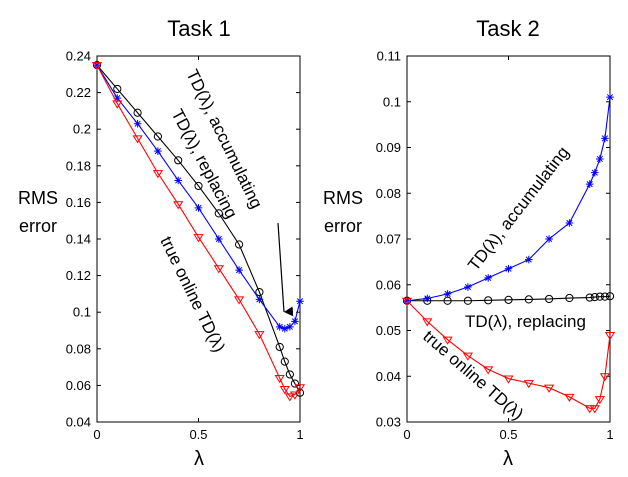 Image resolution: width=628 pixels, height=477 pixels. What do you see at coordinates (508, 434) in the screenshot?
I see `task2-xtick-label: 0.5` at bounding box center [508, 434].